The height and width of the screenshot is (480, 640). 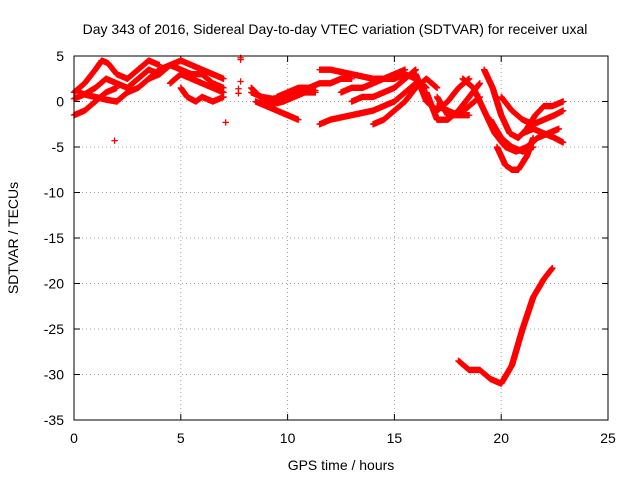 What do you see at coordinates (58, 147) in the screenshot?
I see `y-tick-label: -5` at bounding box center [58, 147].